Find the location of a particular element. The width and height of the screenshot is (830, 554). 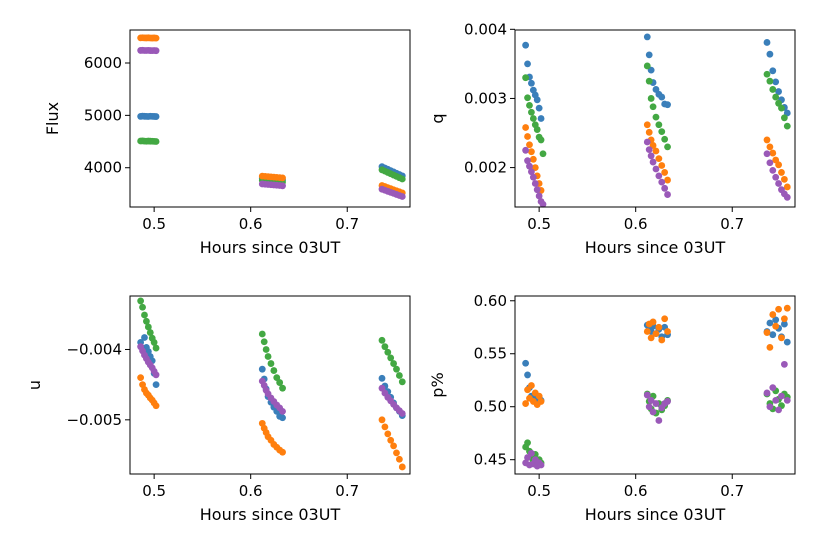

x-tick-label: 0.7 is located at coordinates (732, 491).